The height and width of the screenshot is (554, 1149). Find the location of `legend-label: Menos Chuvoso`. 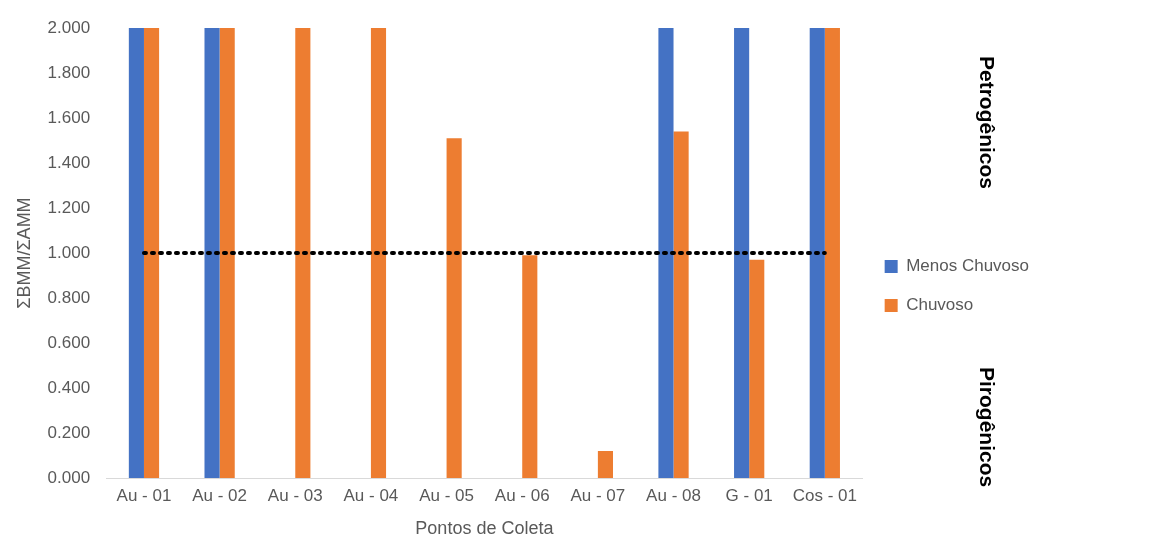

legend-label: Menos Chuvoso is located at coordinates (967, 266).